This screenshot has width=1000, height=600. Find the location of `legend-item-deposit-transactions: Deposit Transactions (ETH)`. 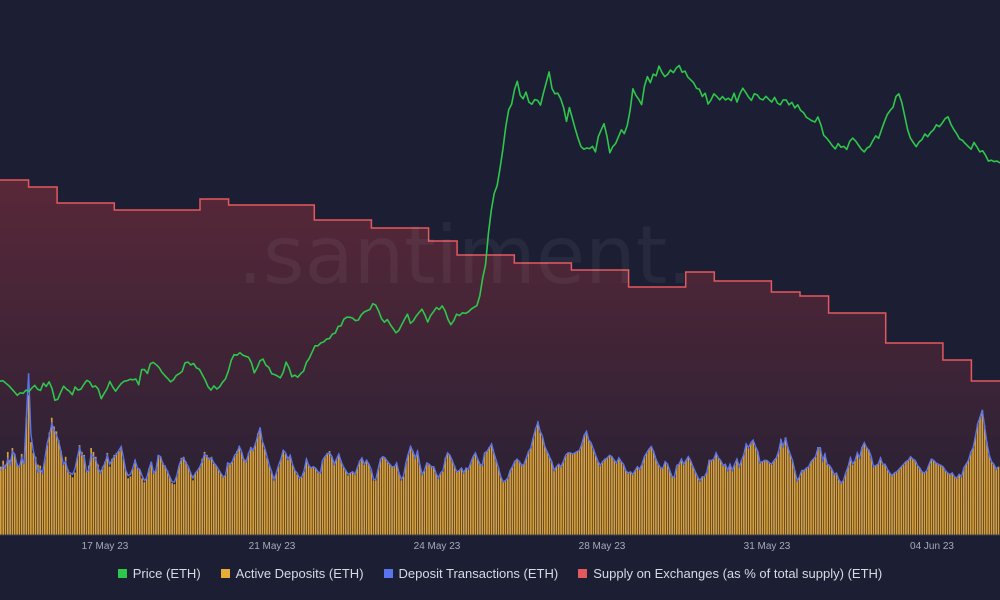

legend-item-deposit-transactions: Deposit Transactions (ETH) is located at coordinates (470, 573).